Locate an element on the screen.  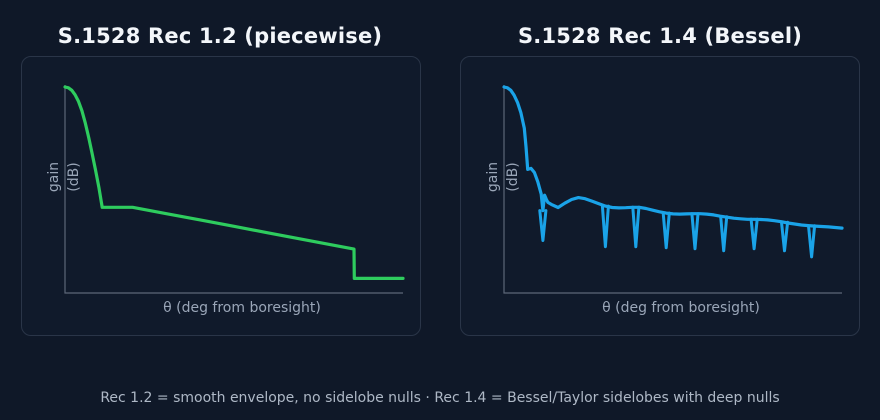
x-axis-label-right: θ (deg from boresight) is located at coordinates (681, 308).